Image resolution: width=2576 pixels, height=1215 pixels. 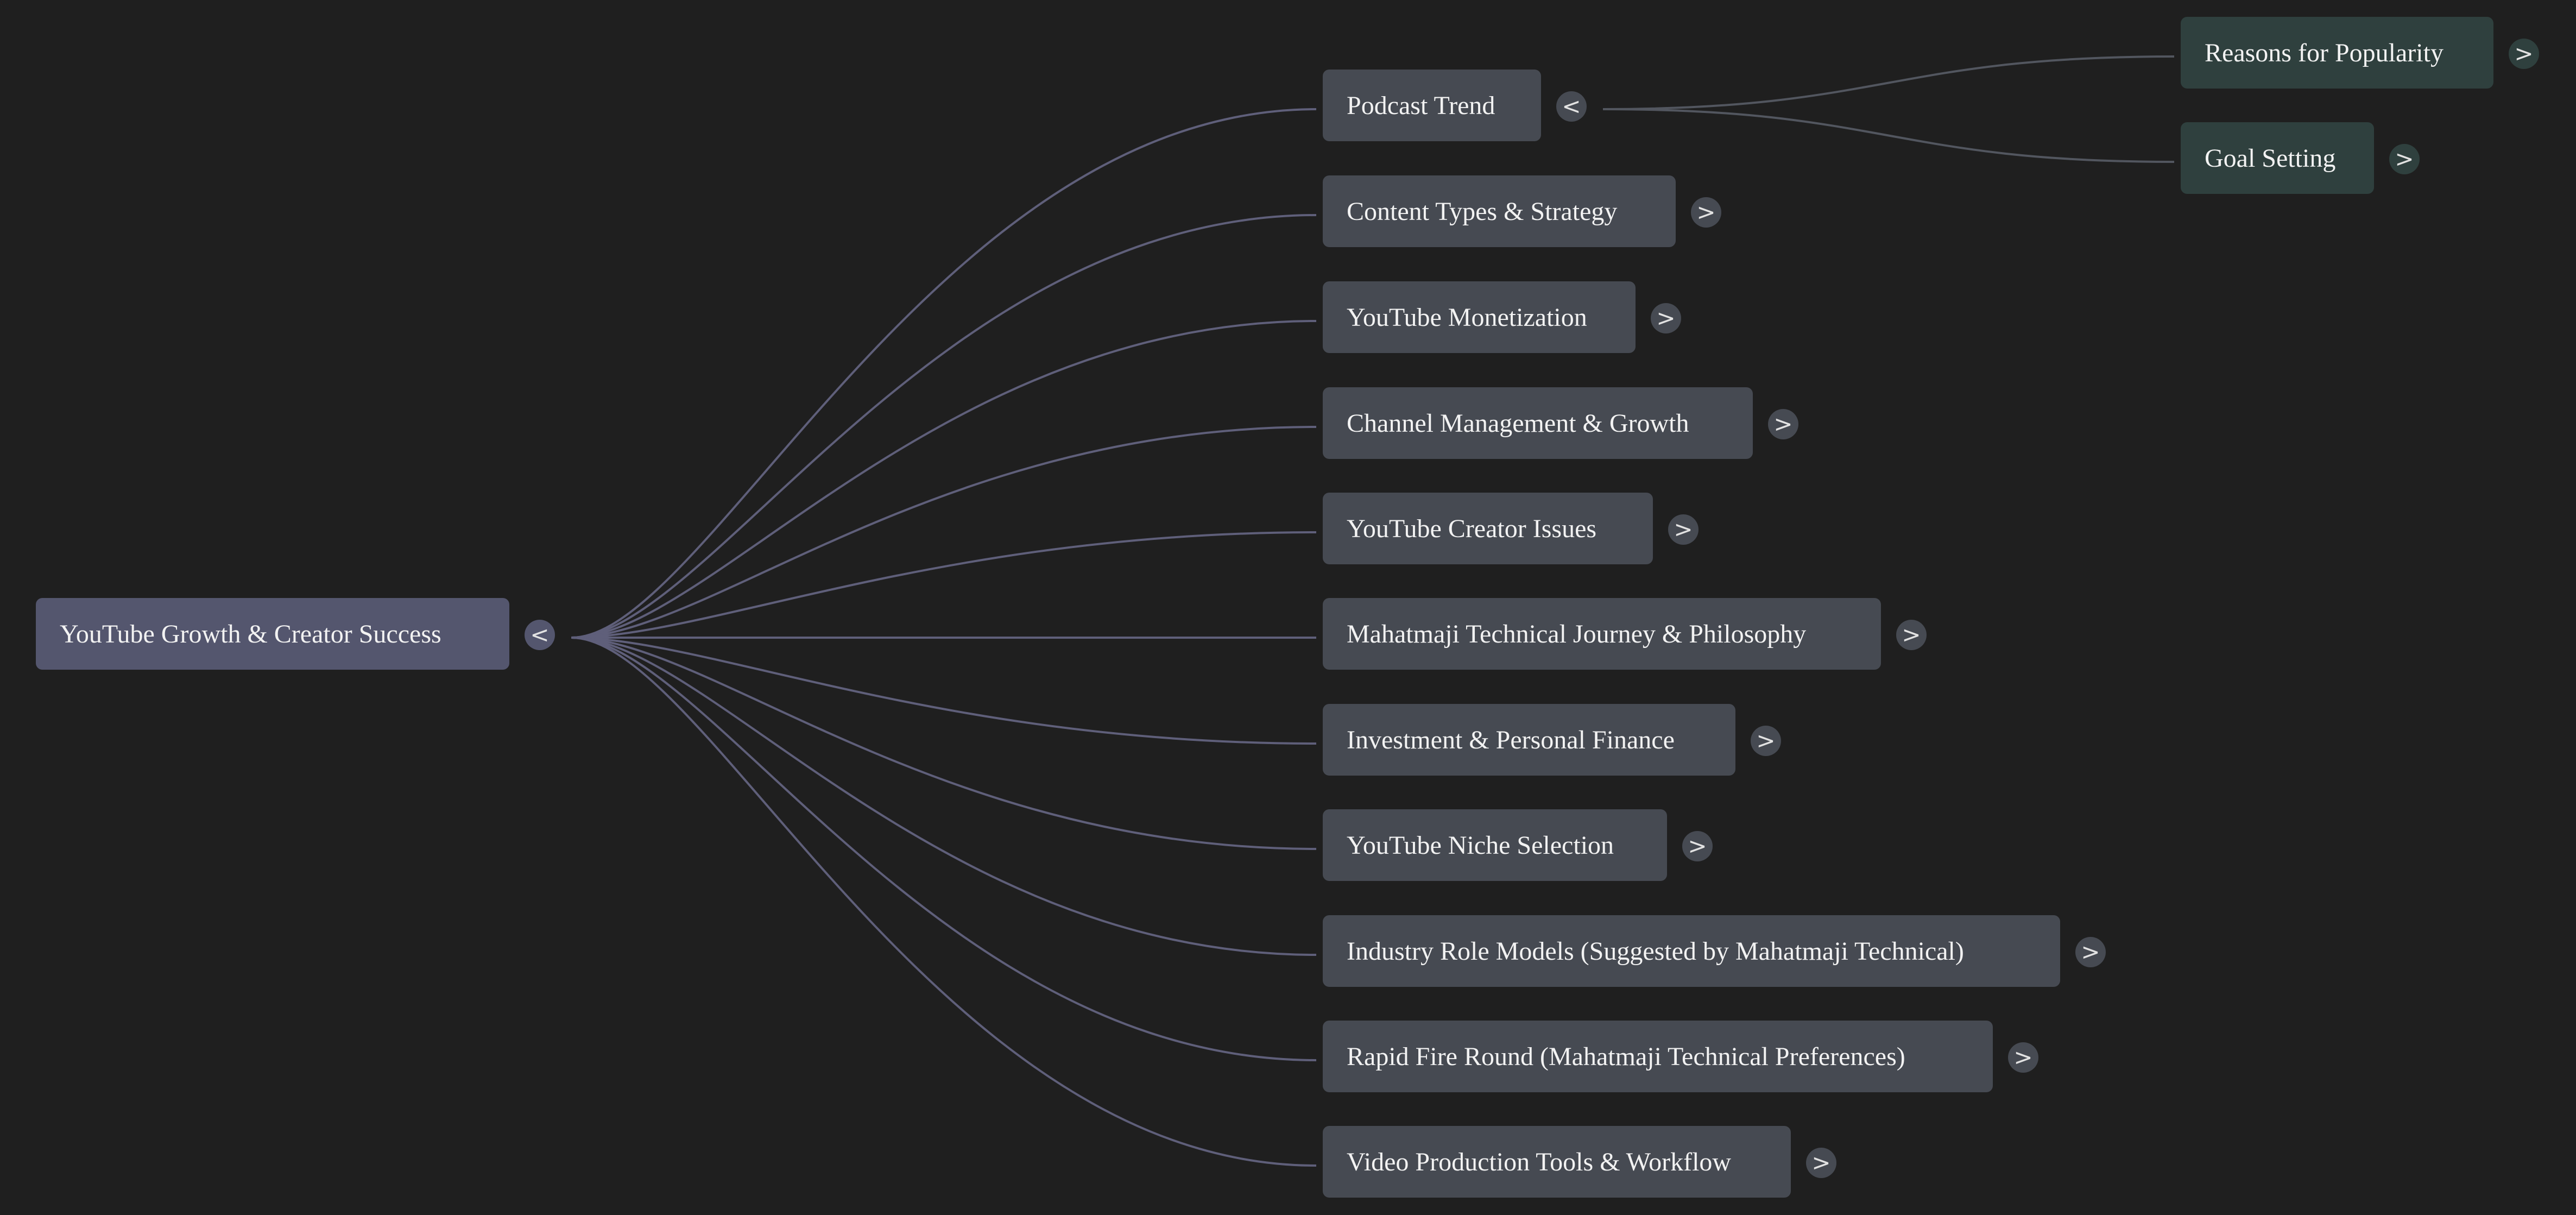 I want to click on branch-collapse-toggle: <, so click(x=1571, y=106).